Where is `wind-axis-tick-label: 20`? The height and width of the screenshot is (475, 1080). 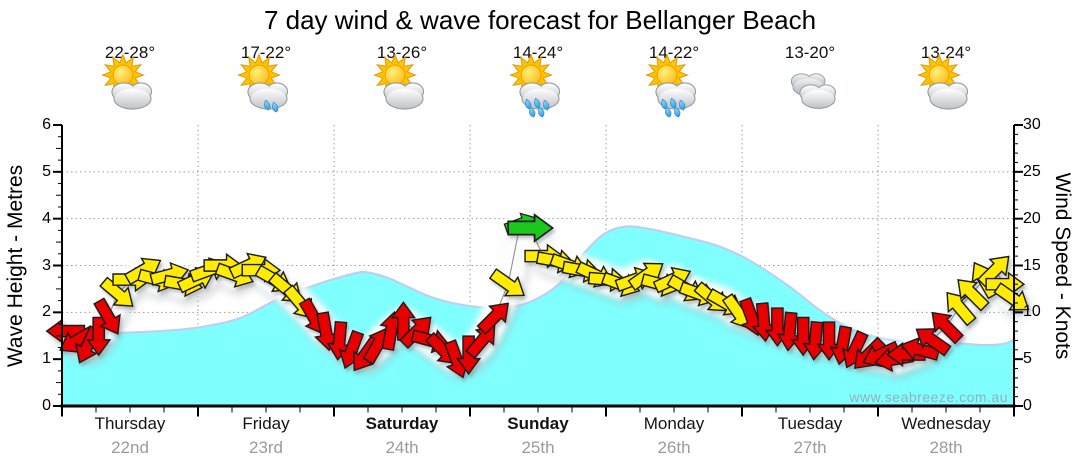 wind-axis-tick-label: 20 is located at coordinates (1032, 218).